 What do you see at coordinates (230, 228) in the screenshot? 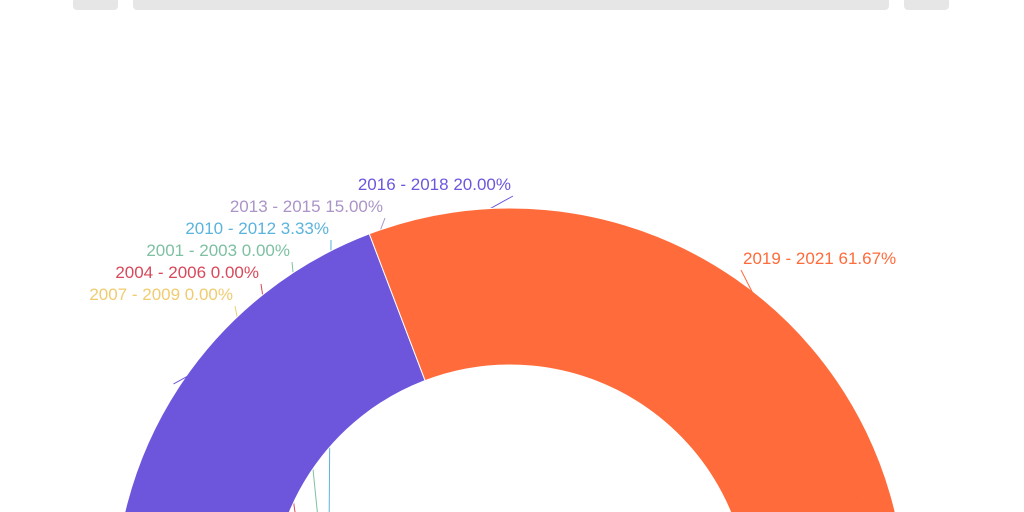
I see `slice-category: 2010 - 2012` at bounding box center [230, 228].